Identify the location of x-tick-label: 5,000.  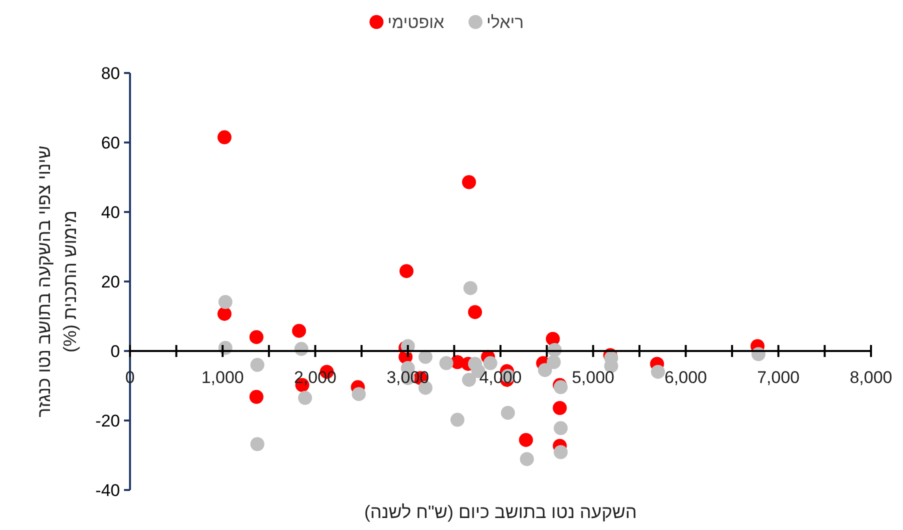
(593, 377).